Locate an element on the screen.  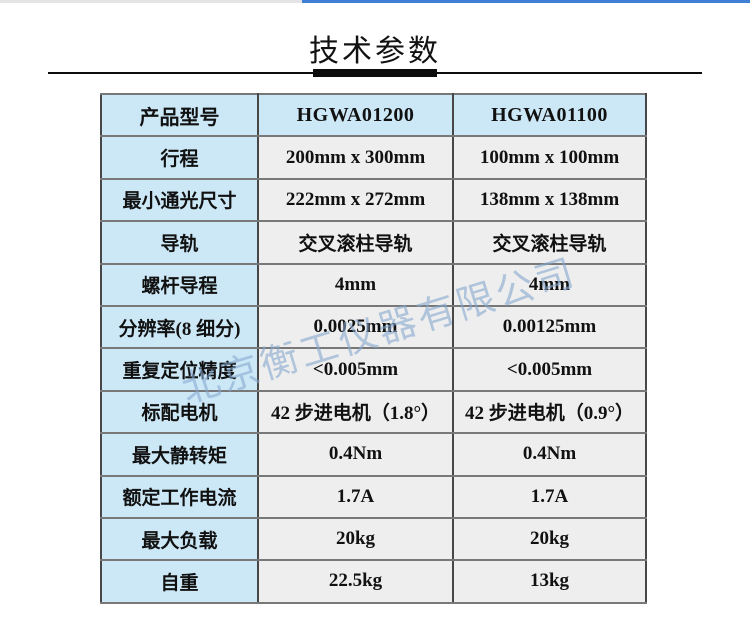
spec-value-cell: 22.5kg is located at coordinates (355, 581).